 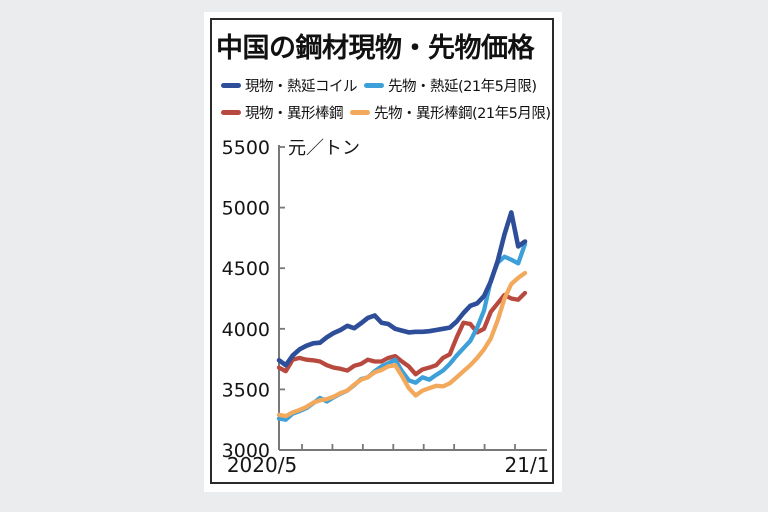 I want to click on x-axis-end-label: 21/1, so click(x=527, y=465).